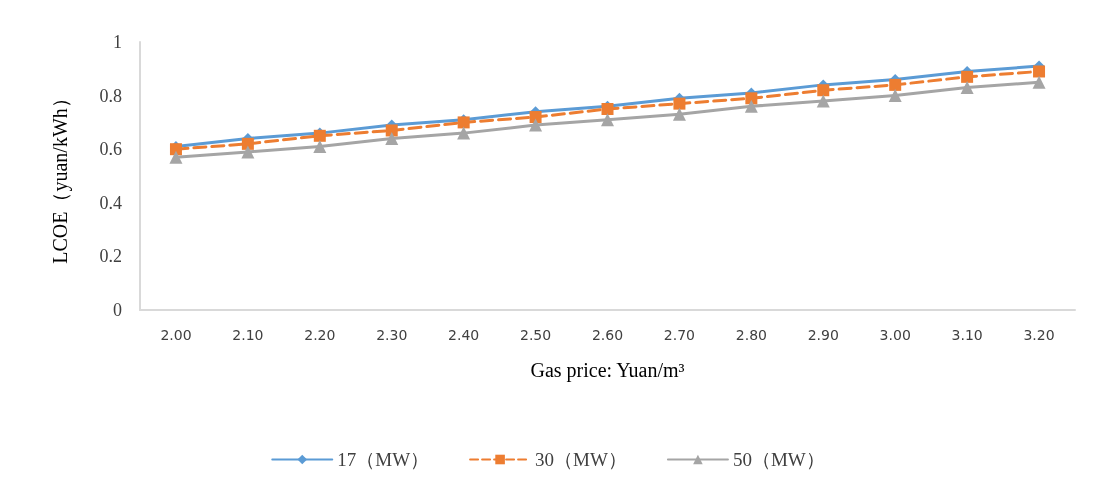 Image resolution: width=1096 pixels, height=484 pixels. Describe the element at coordinates (535, 335) in the screenshot. I see `x-tick-label: 2.50` at that location.